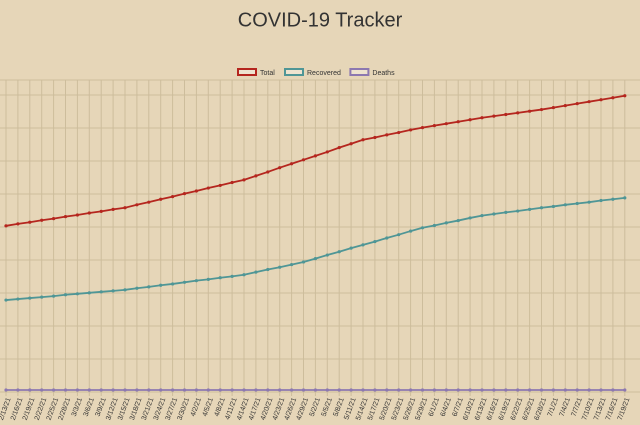  Describe the element at coordinates (383, 73) in the screenshot. I see `legend-label: Deaths` at that location.